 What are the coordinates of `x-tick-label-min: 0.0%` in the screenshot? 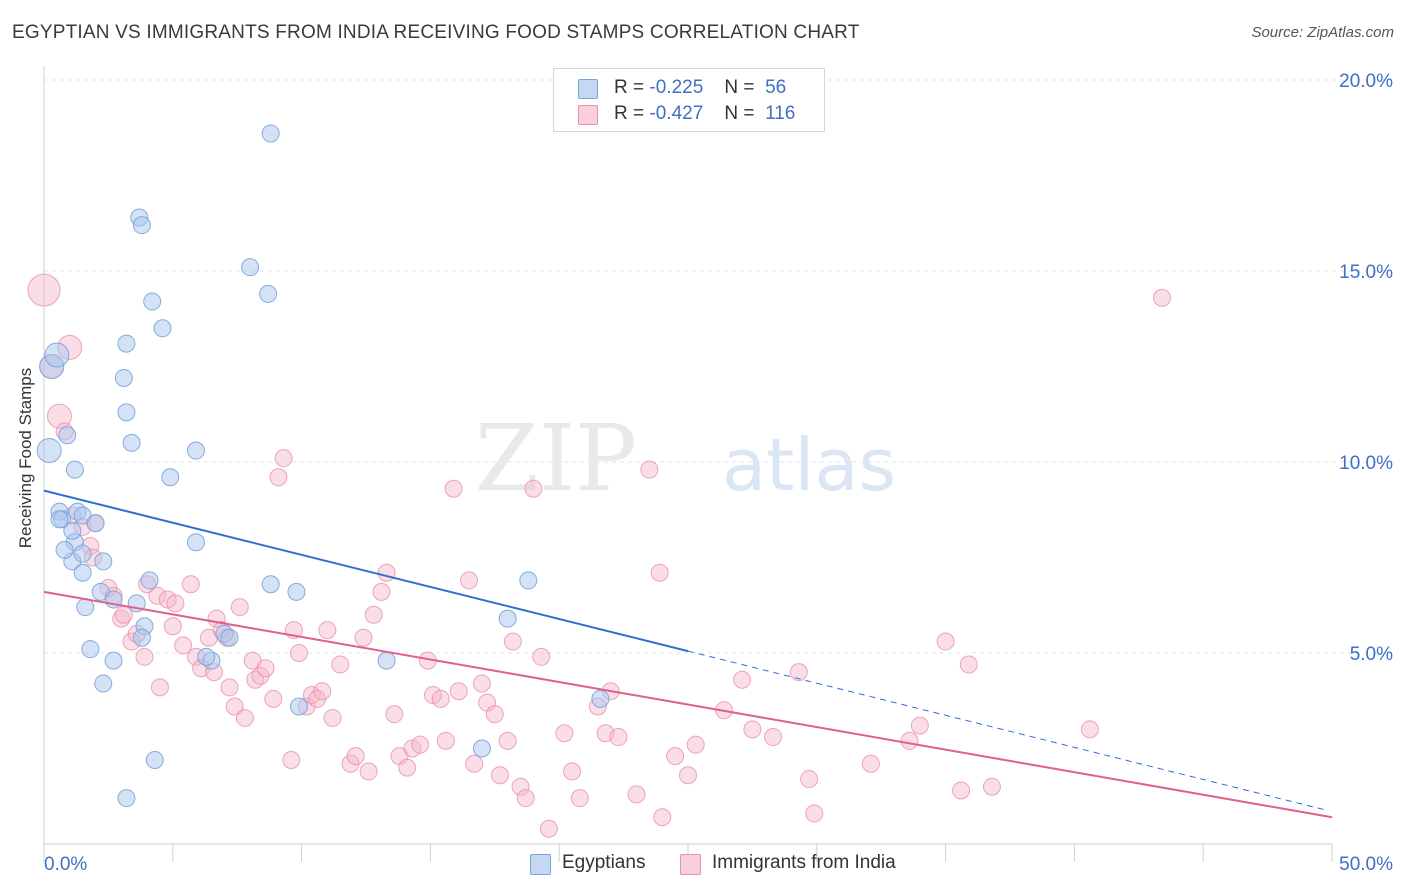 It's located at (65, 864).